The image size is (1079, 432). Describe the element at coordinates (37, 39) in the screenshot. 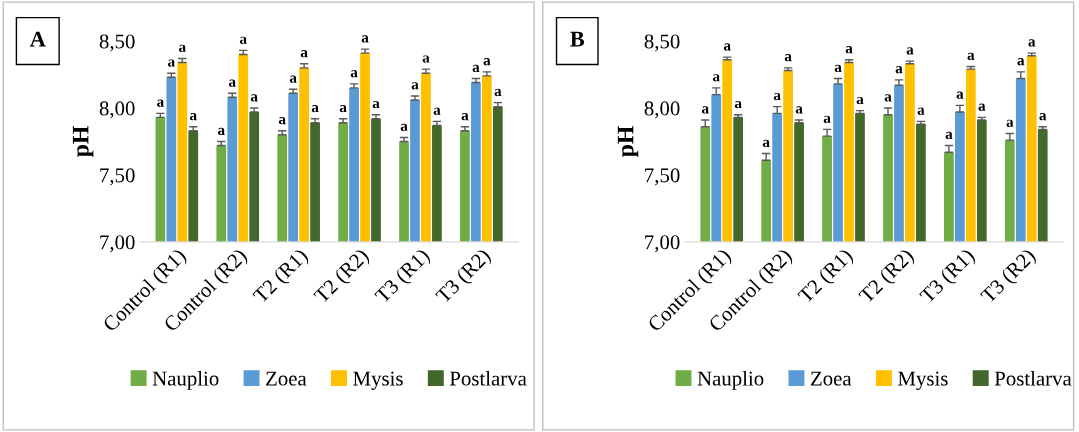

I see `chart-title: A` at that location.